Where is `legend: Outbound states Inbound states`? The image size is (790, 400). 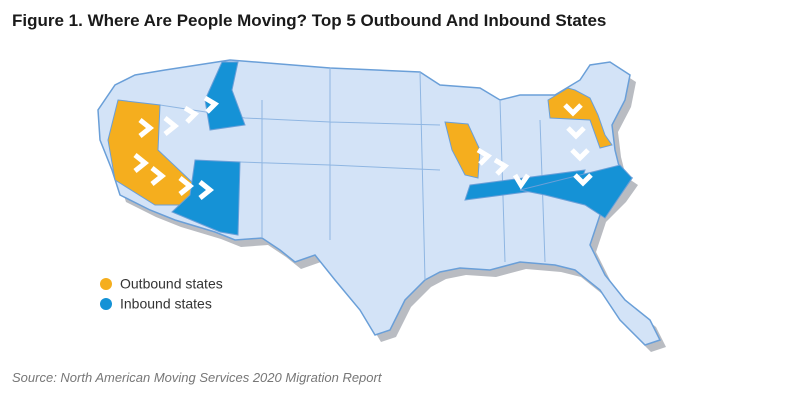
legend: Outbound states Inbound states is located at coordinates (161, 294).